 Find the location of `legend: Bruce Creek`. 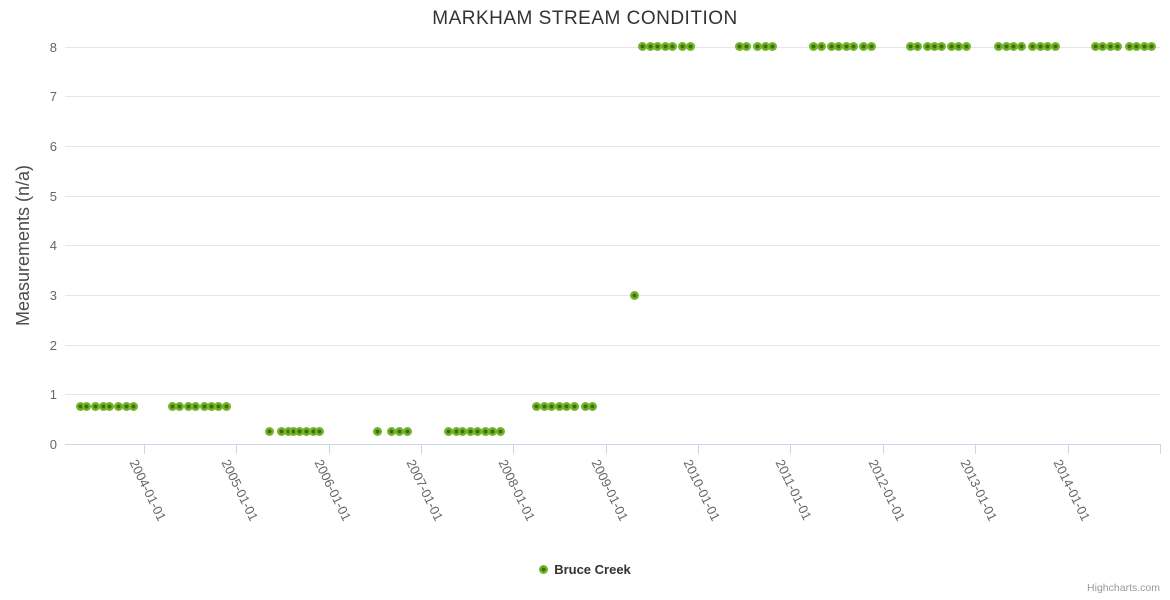

legend: Bruce Creek is located at coordinates (585, 569).